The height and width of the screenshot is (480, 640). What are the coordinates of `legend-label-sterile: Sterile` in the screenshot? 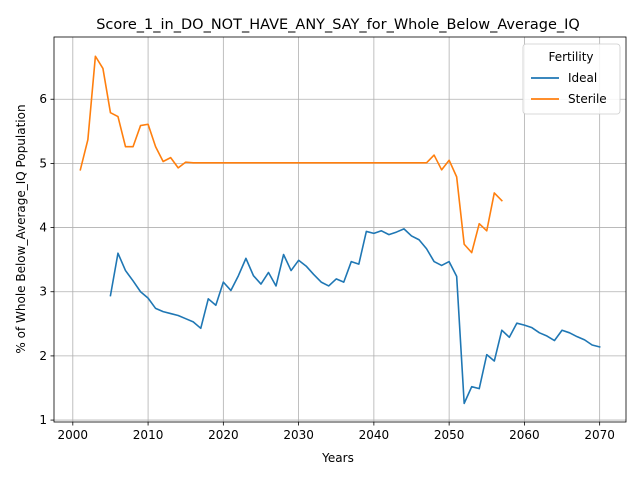 It's located at (587, 99).